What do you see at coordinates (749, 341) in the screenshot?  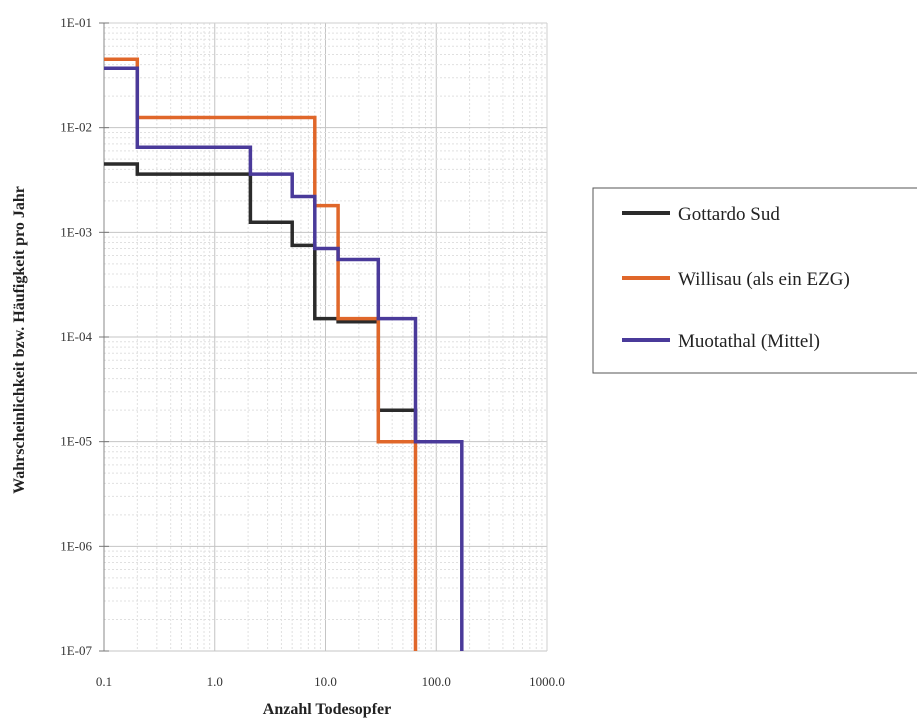 I see `legend-label-3: Muotathal (Mittel)` at bounding box center [749, 341].